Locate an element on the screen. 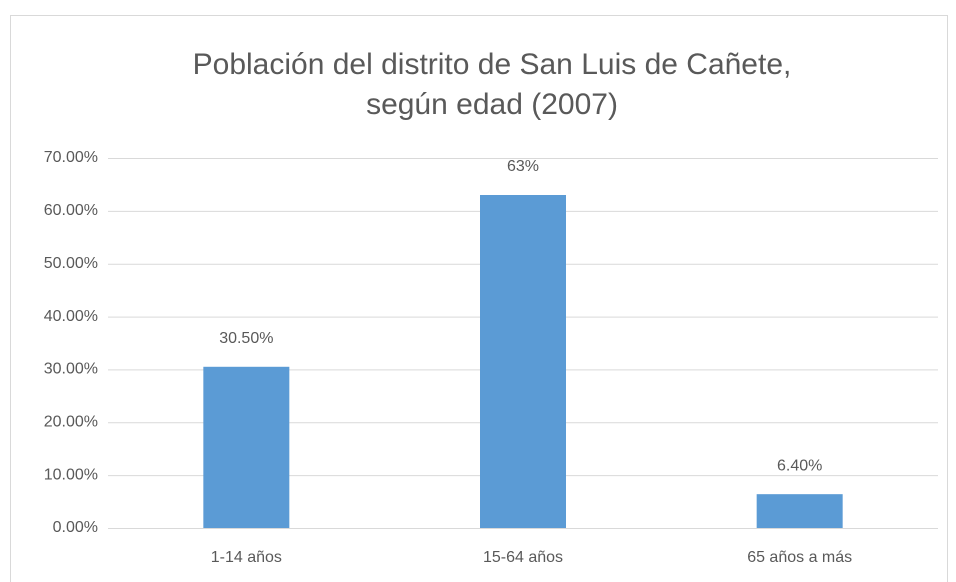  chart-title: según edad (2007) is located at coordinates (492, 104).